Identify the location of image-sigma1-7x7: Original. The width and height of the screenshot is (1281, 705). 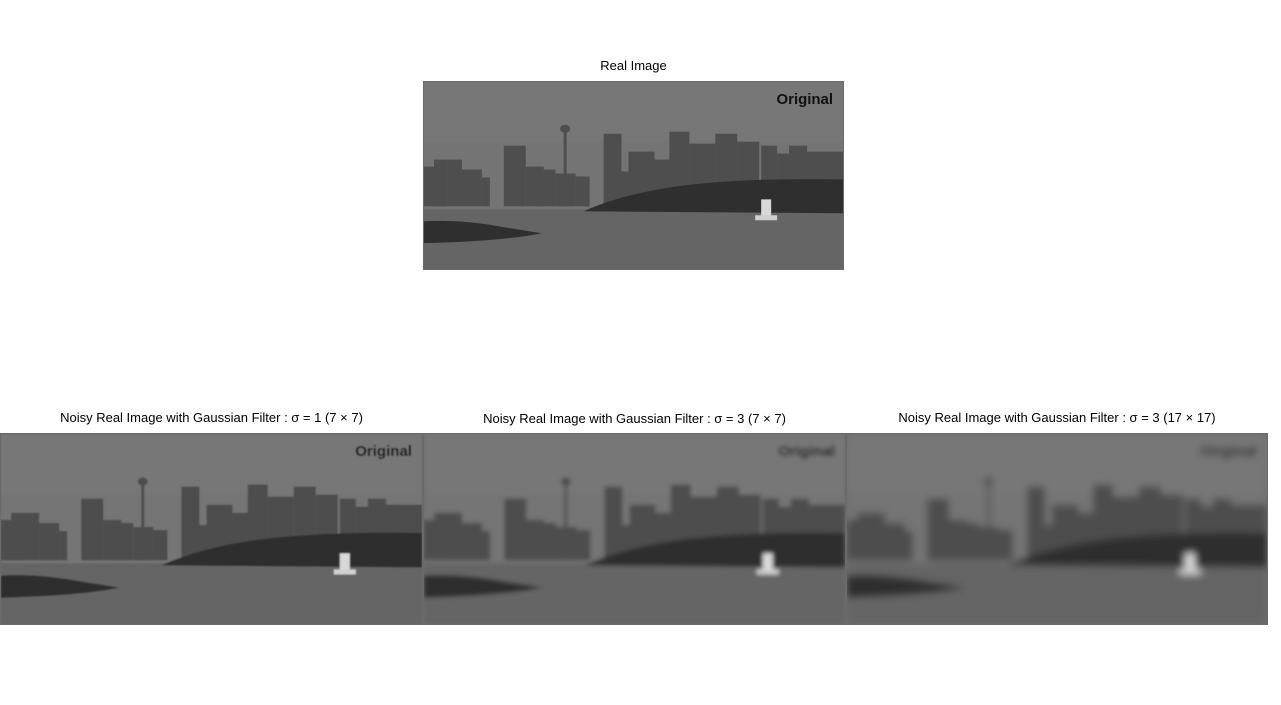
(211, 529).